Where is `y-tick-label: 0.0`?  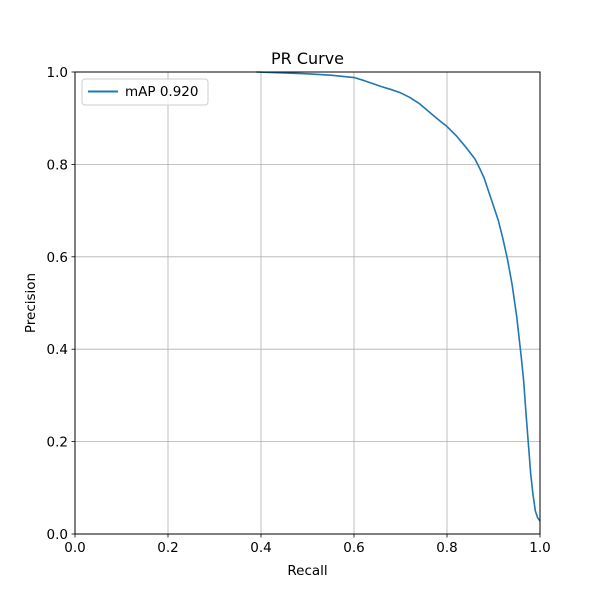
y-tick-label: 0.0 is located at coordinates (57, 535).